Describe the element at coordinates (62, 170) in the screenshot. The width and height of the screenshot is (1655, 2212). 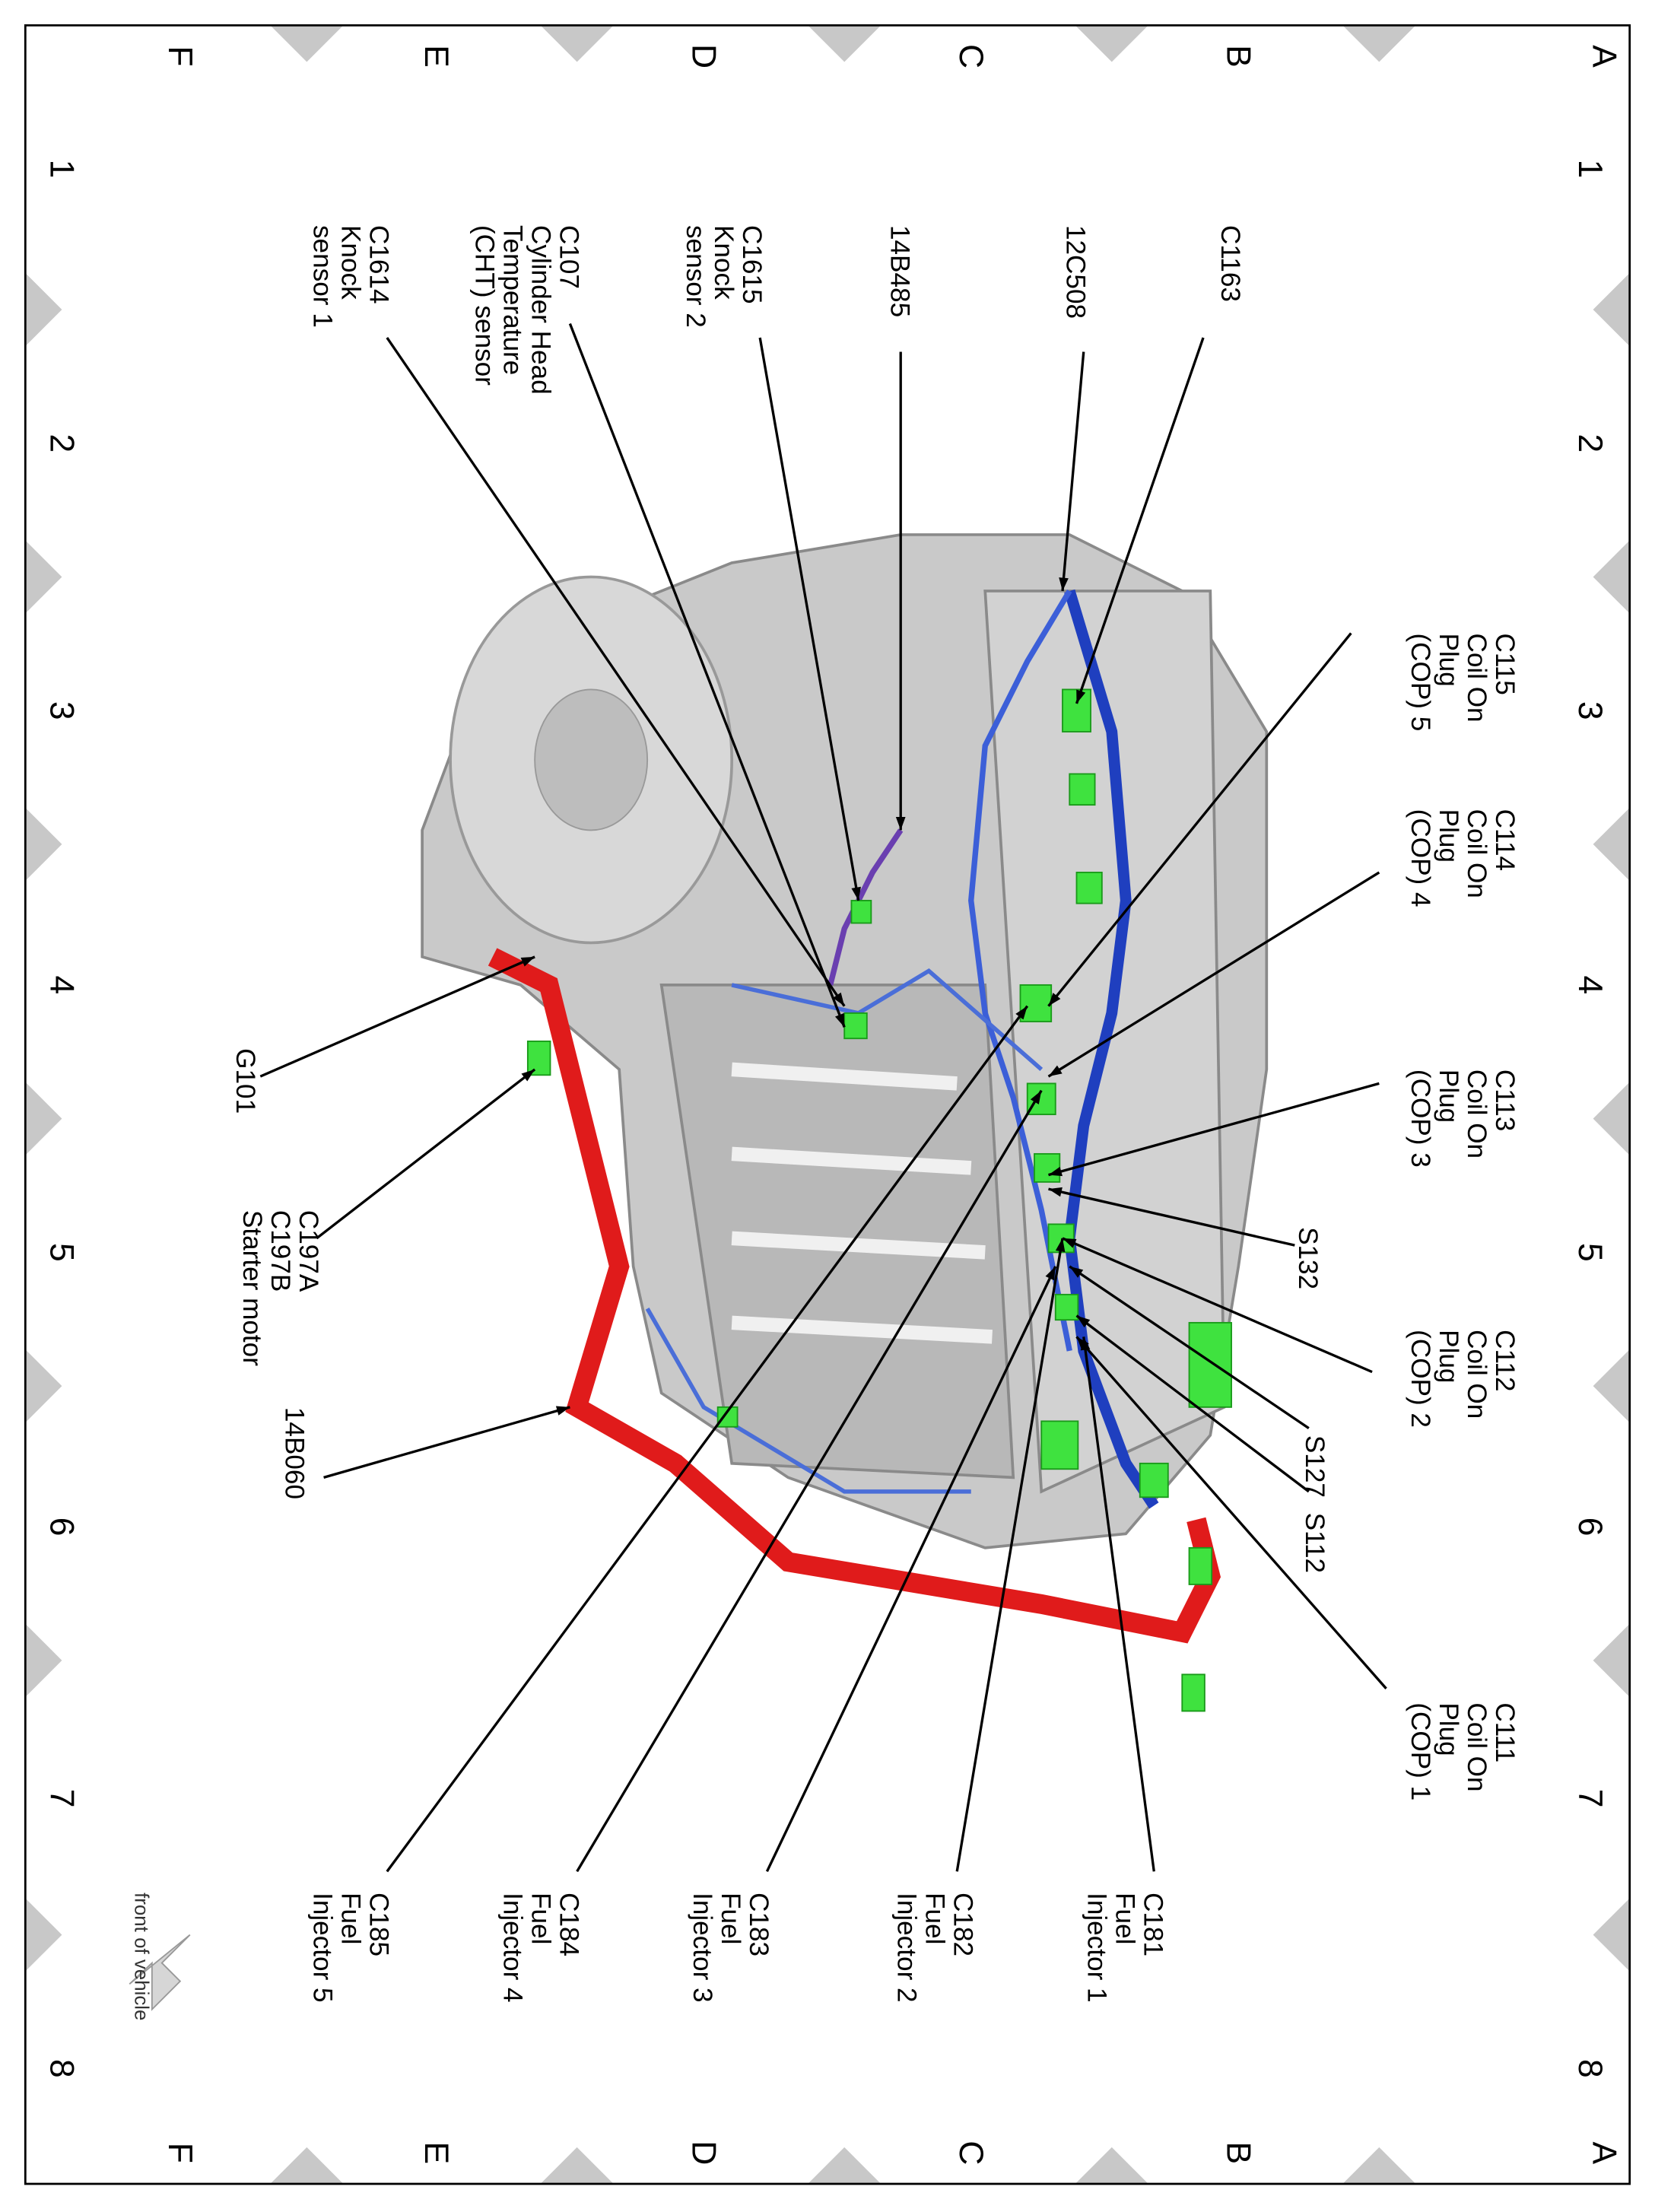
I see `column-label: 1` at that location.